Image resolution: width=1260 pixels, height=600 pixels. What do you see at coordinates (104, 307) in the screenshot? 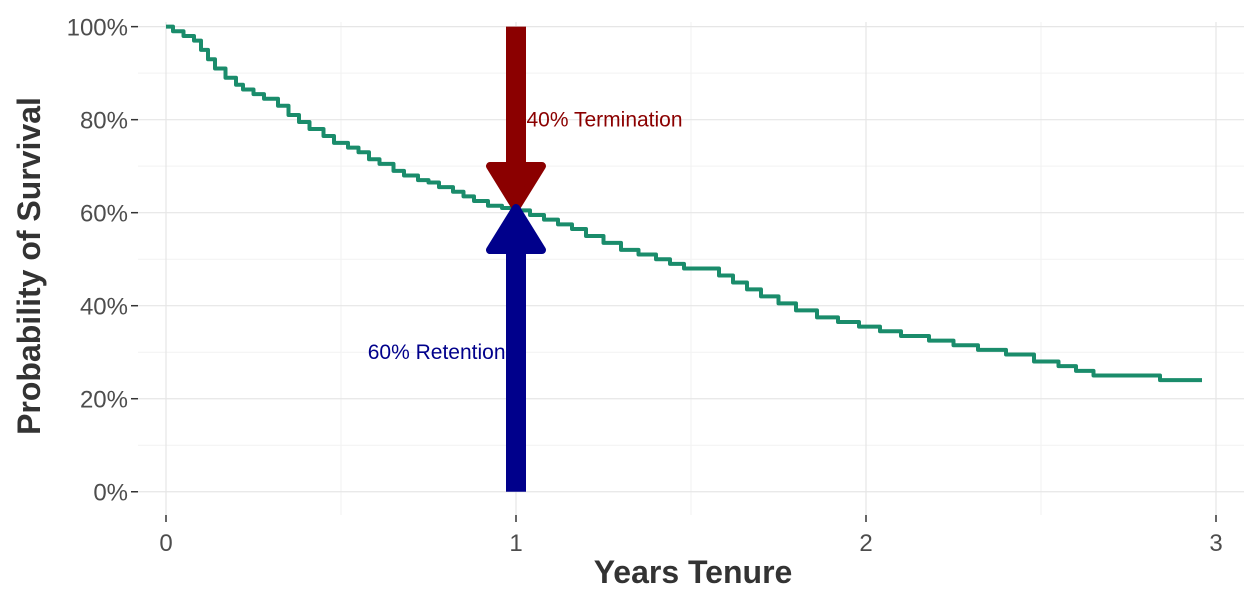
I see `y-tick-label: 40%` at bounding box center [104, 307].